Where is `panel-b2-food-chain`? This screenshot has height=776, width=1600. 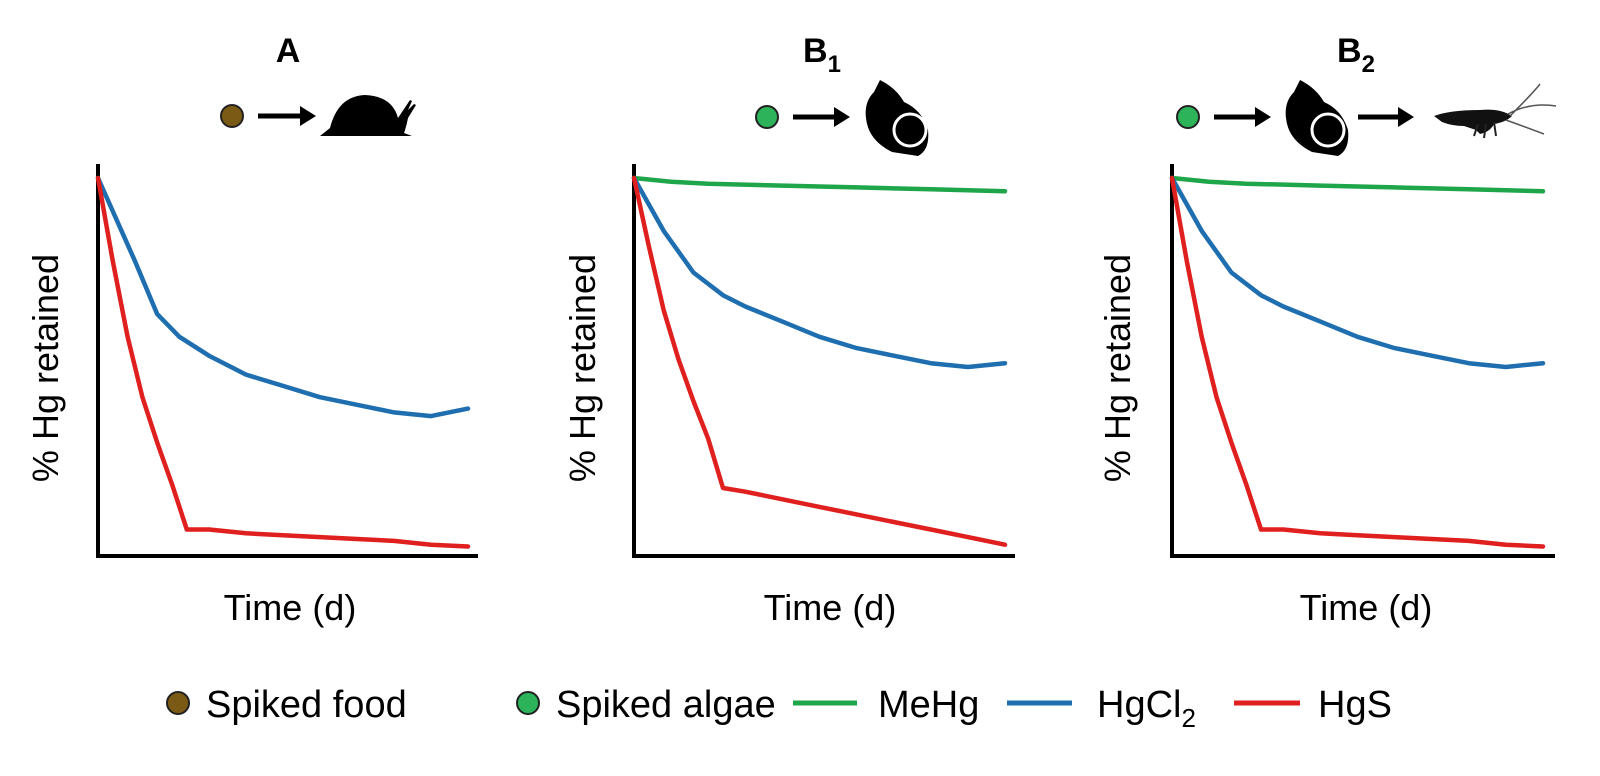 panel-b2-food-chain is located at coordinates (1366, 118).